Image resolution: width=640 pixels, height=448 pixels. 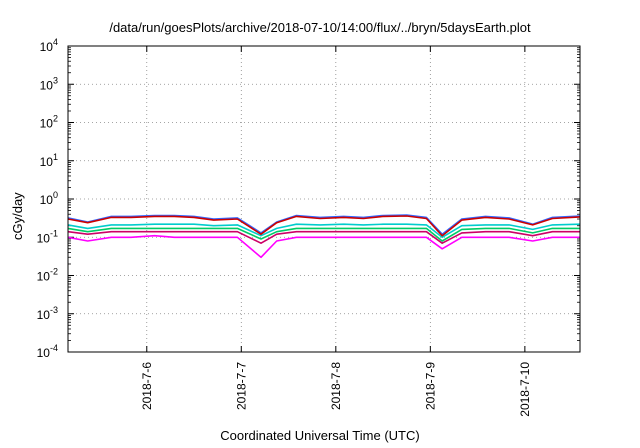 What do you see at coordinates (54, 272) in the screenshot?
I see `y-tick-exponent: -2` at bounding box center [54, 272].